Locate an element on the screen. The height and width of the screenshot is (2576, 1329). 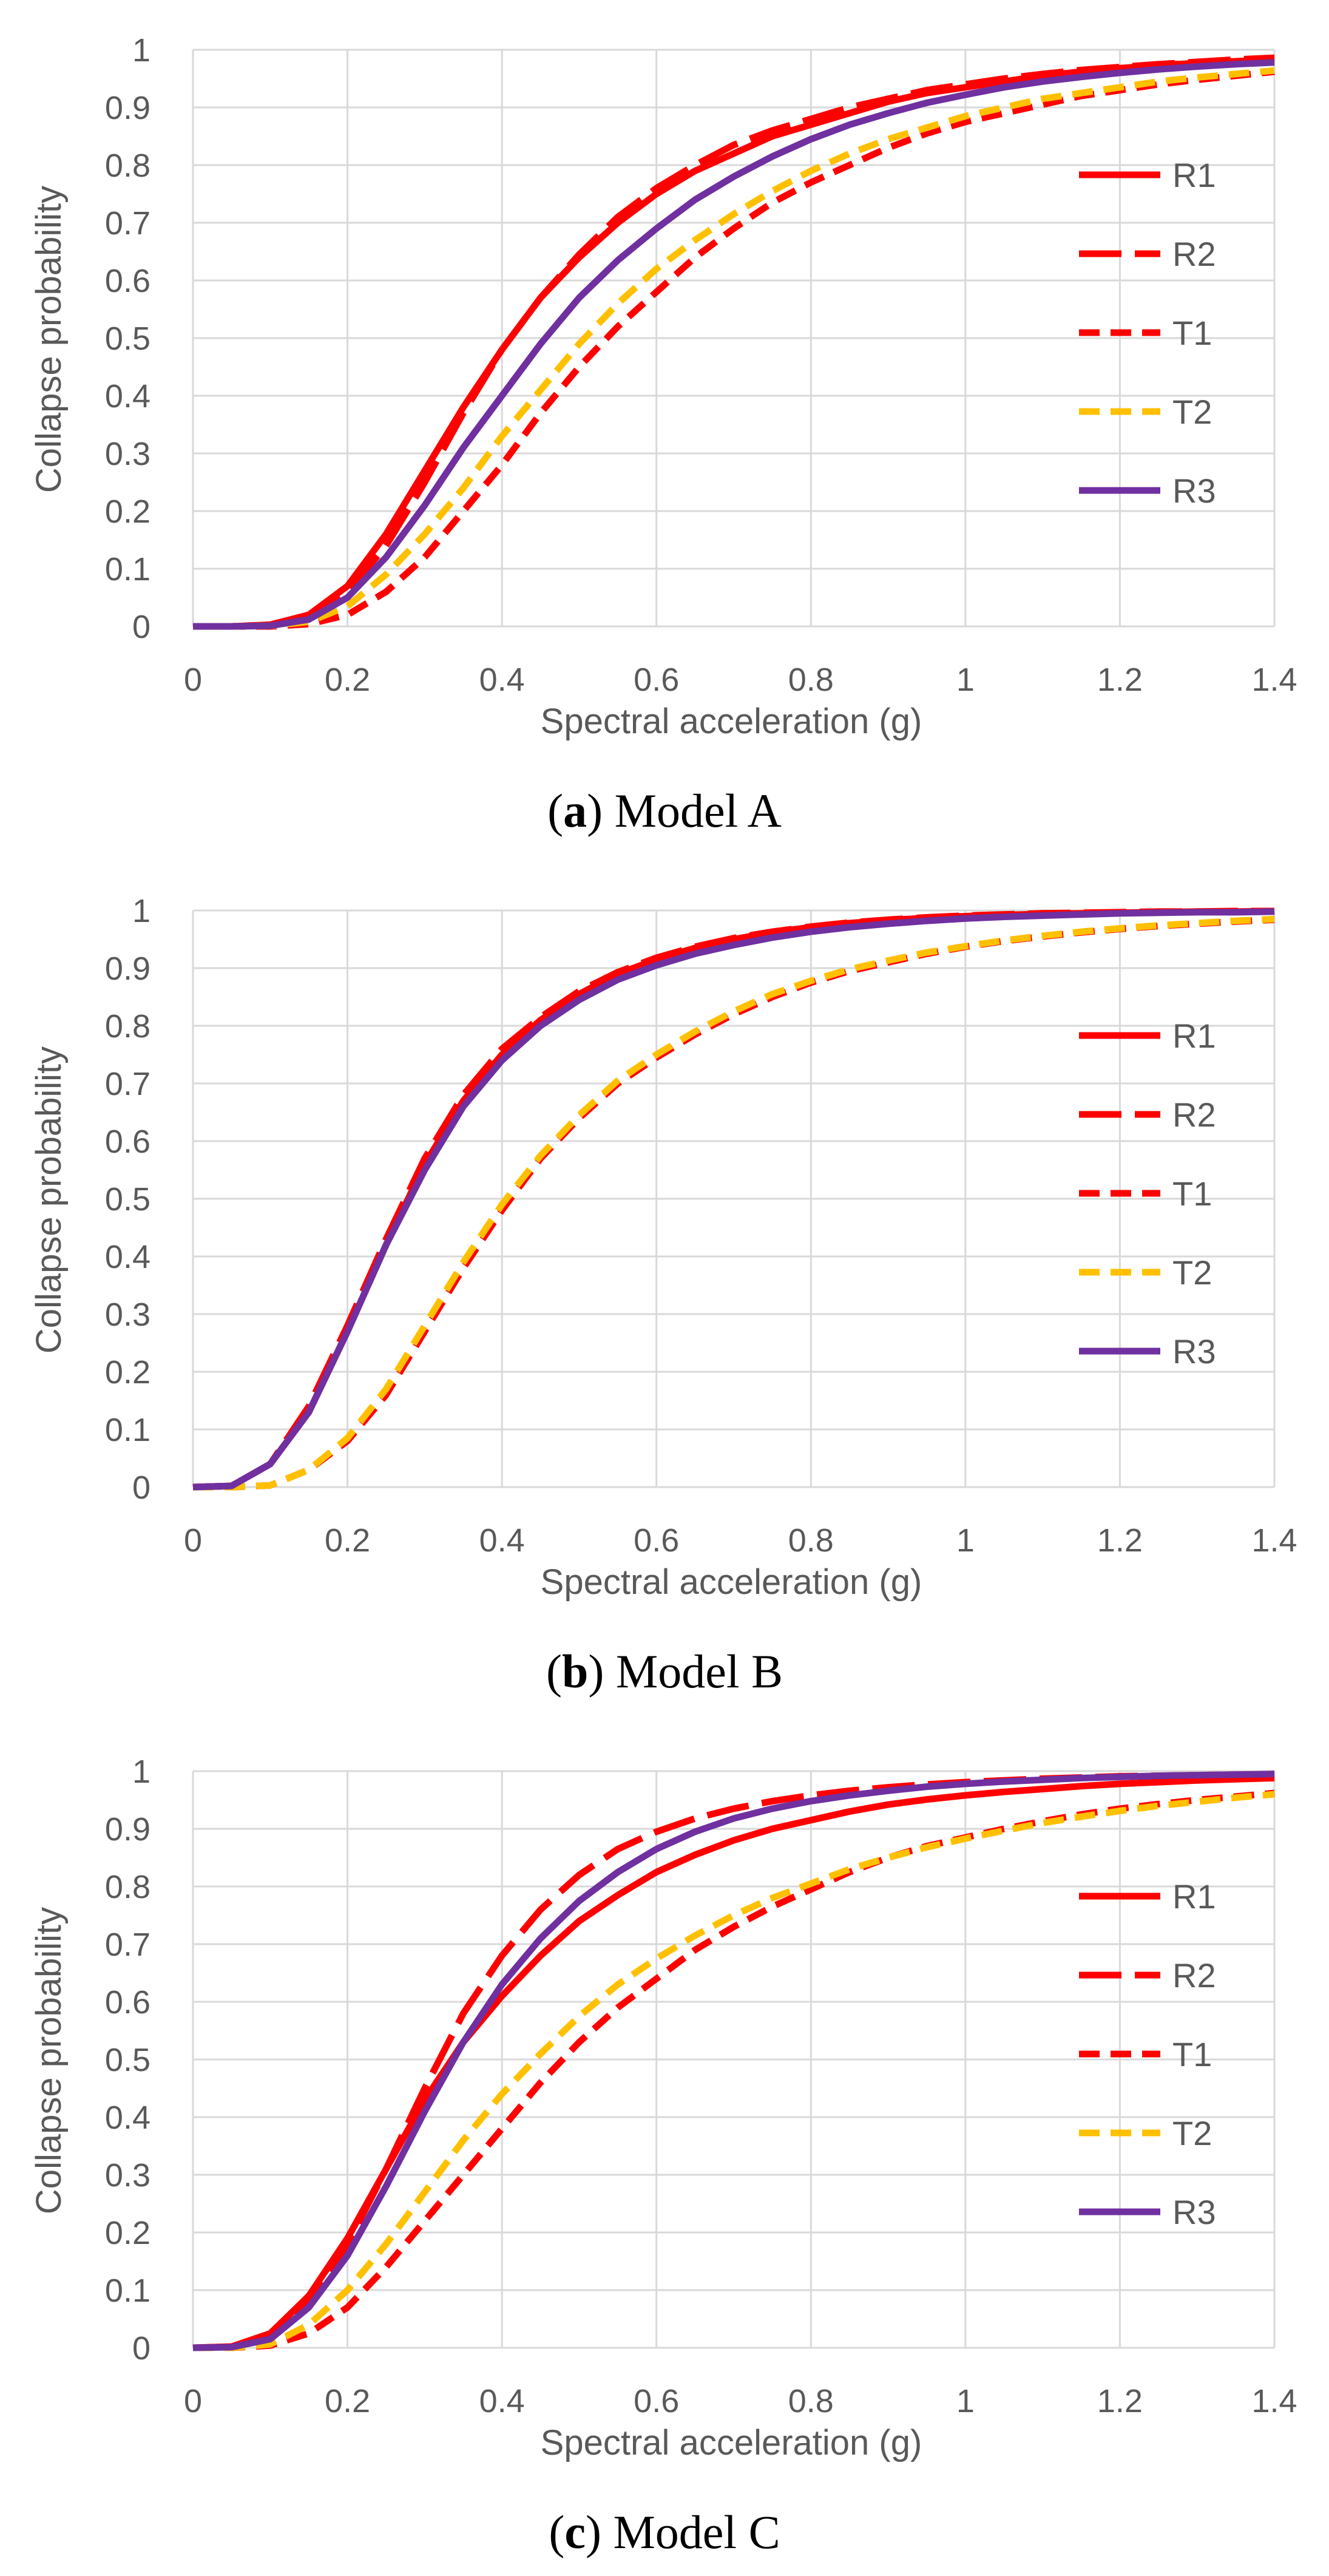
caption-text: Model C is located at coordinates (696, 2532).